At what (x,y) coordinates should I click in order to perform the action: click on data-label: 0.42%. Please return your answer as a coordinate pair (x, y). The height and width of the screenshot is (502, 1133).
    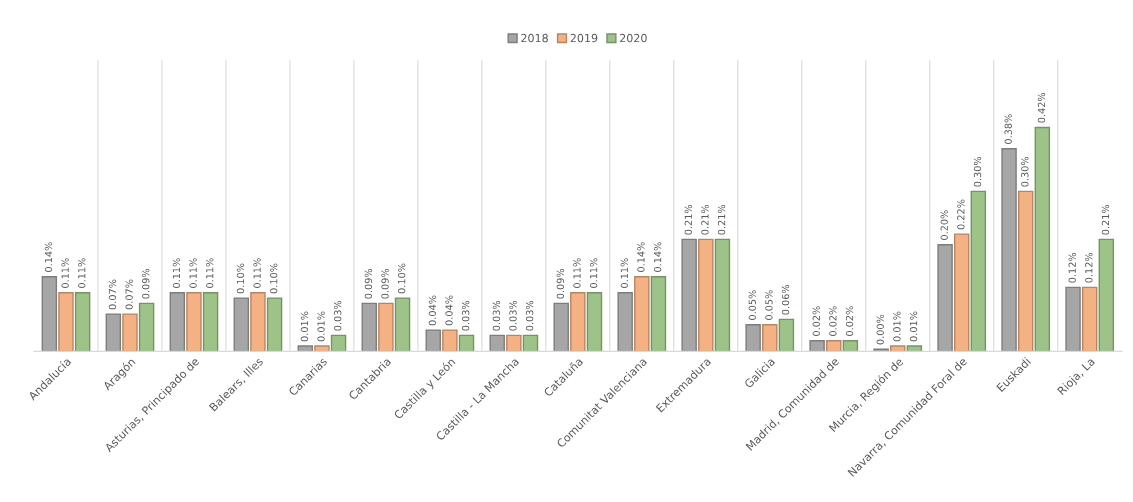
    Looking at the image, I should click on (1041, 107).